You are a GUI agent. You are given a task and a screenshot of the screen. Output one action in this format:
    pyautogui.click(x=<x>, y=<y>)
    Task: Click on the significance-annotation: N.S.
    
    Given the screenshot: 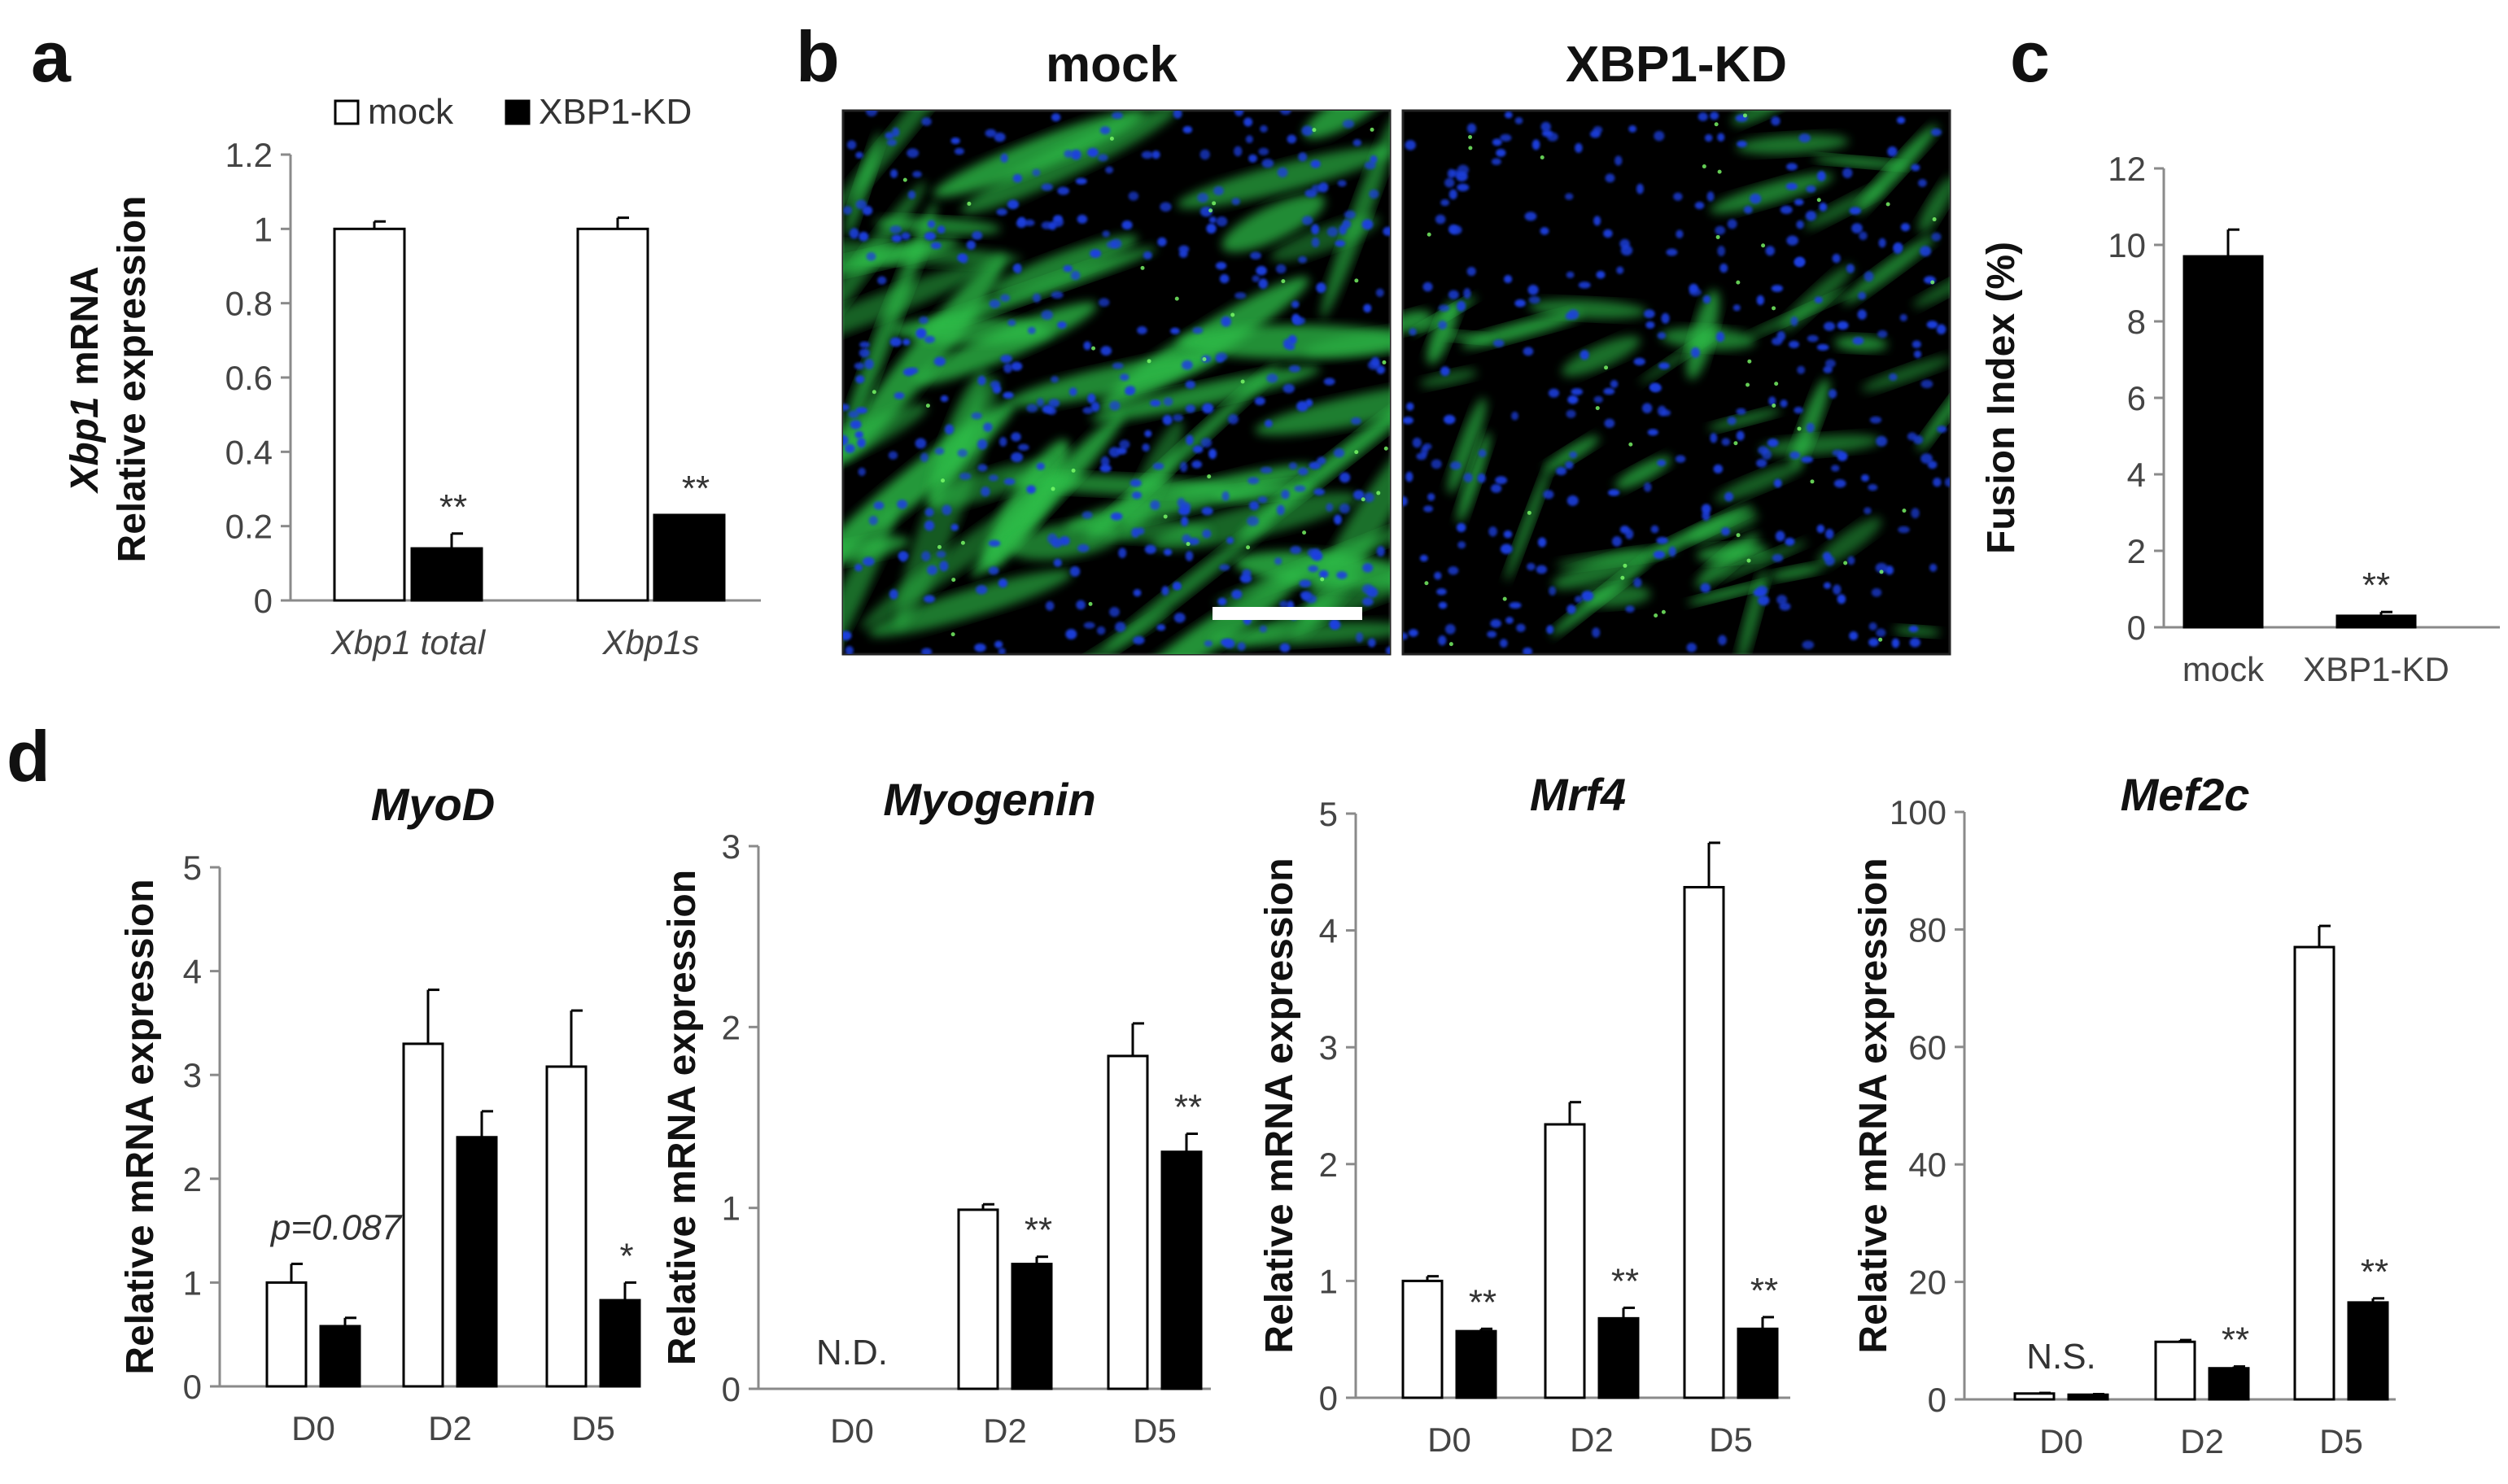 What is the action you would take?
    pyautogui.click(x=2061, y=1357)
    